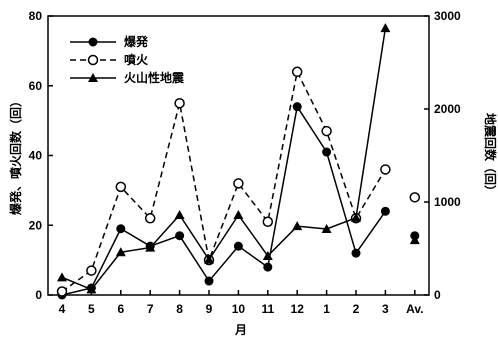  I want to click on x-tick-label: 12, so click(298, 309).